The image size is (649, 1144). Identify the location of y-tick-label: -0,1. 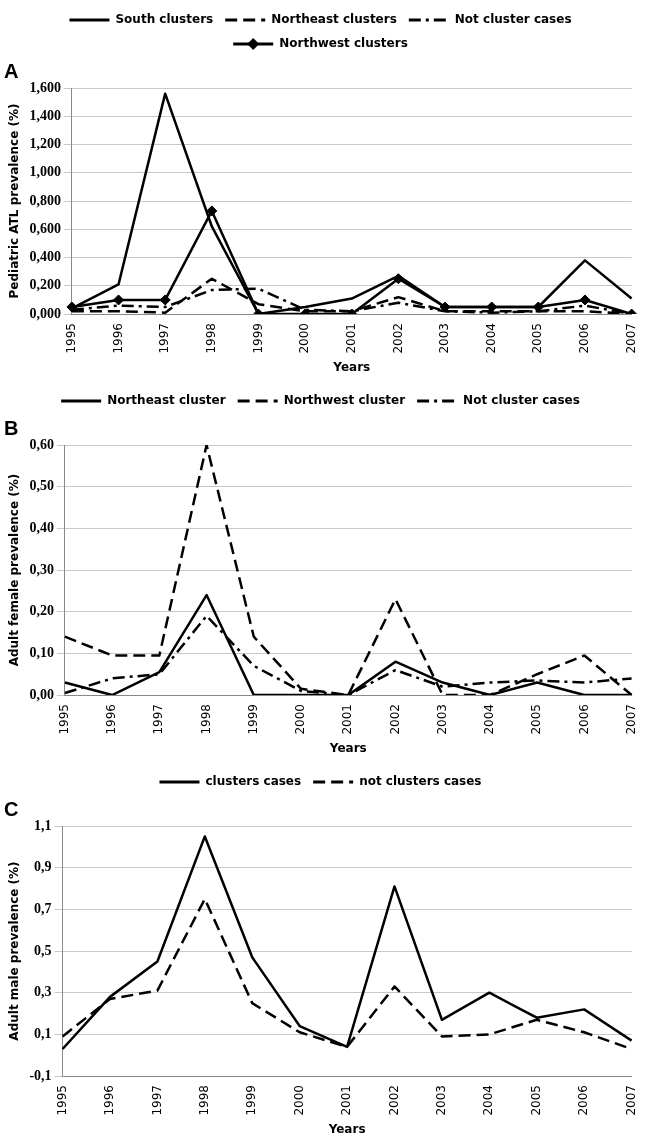
(40, 1075).